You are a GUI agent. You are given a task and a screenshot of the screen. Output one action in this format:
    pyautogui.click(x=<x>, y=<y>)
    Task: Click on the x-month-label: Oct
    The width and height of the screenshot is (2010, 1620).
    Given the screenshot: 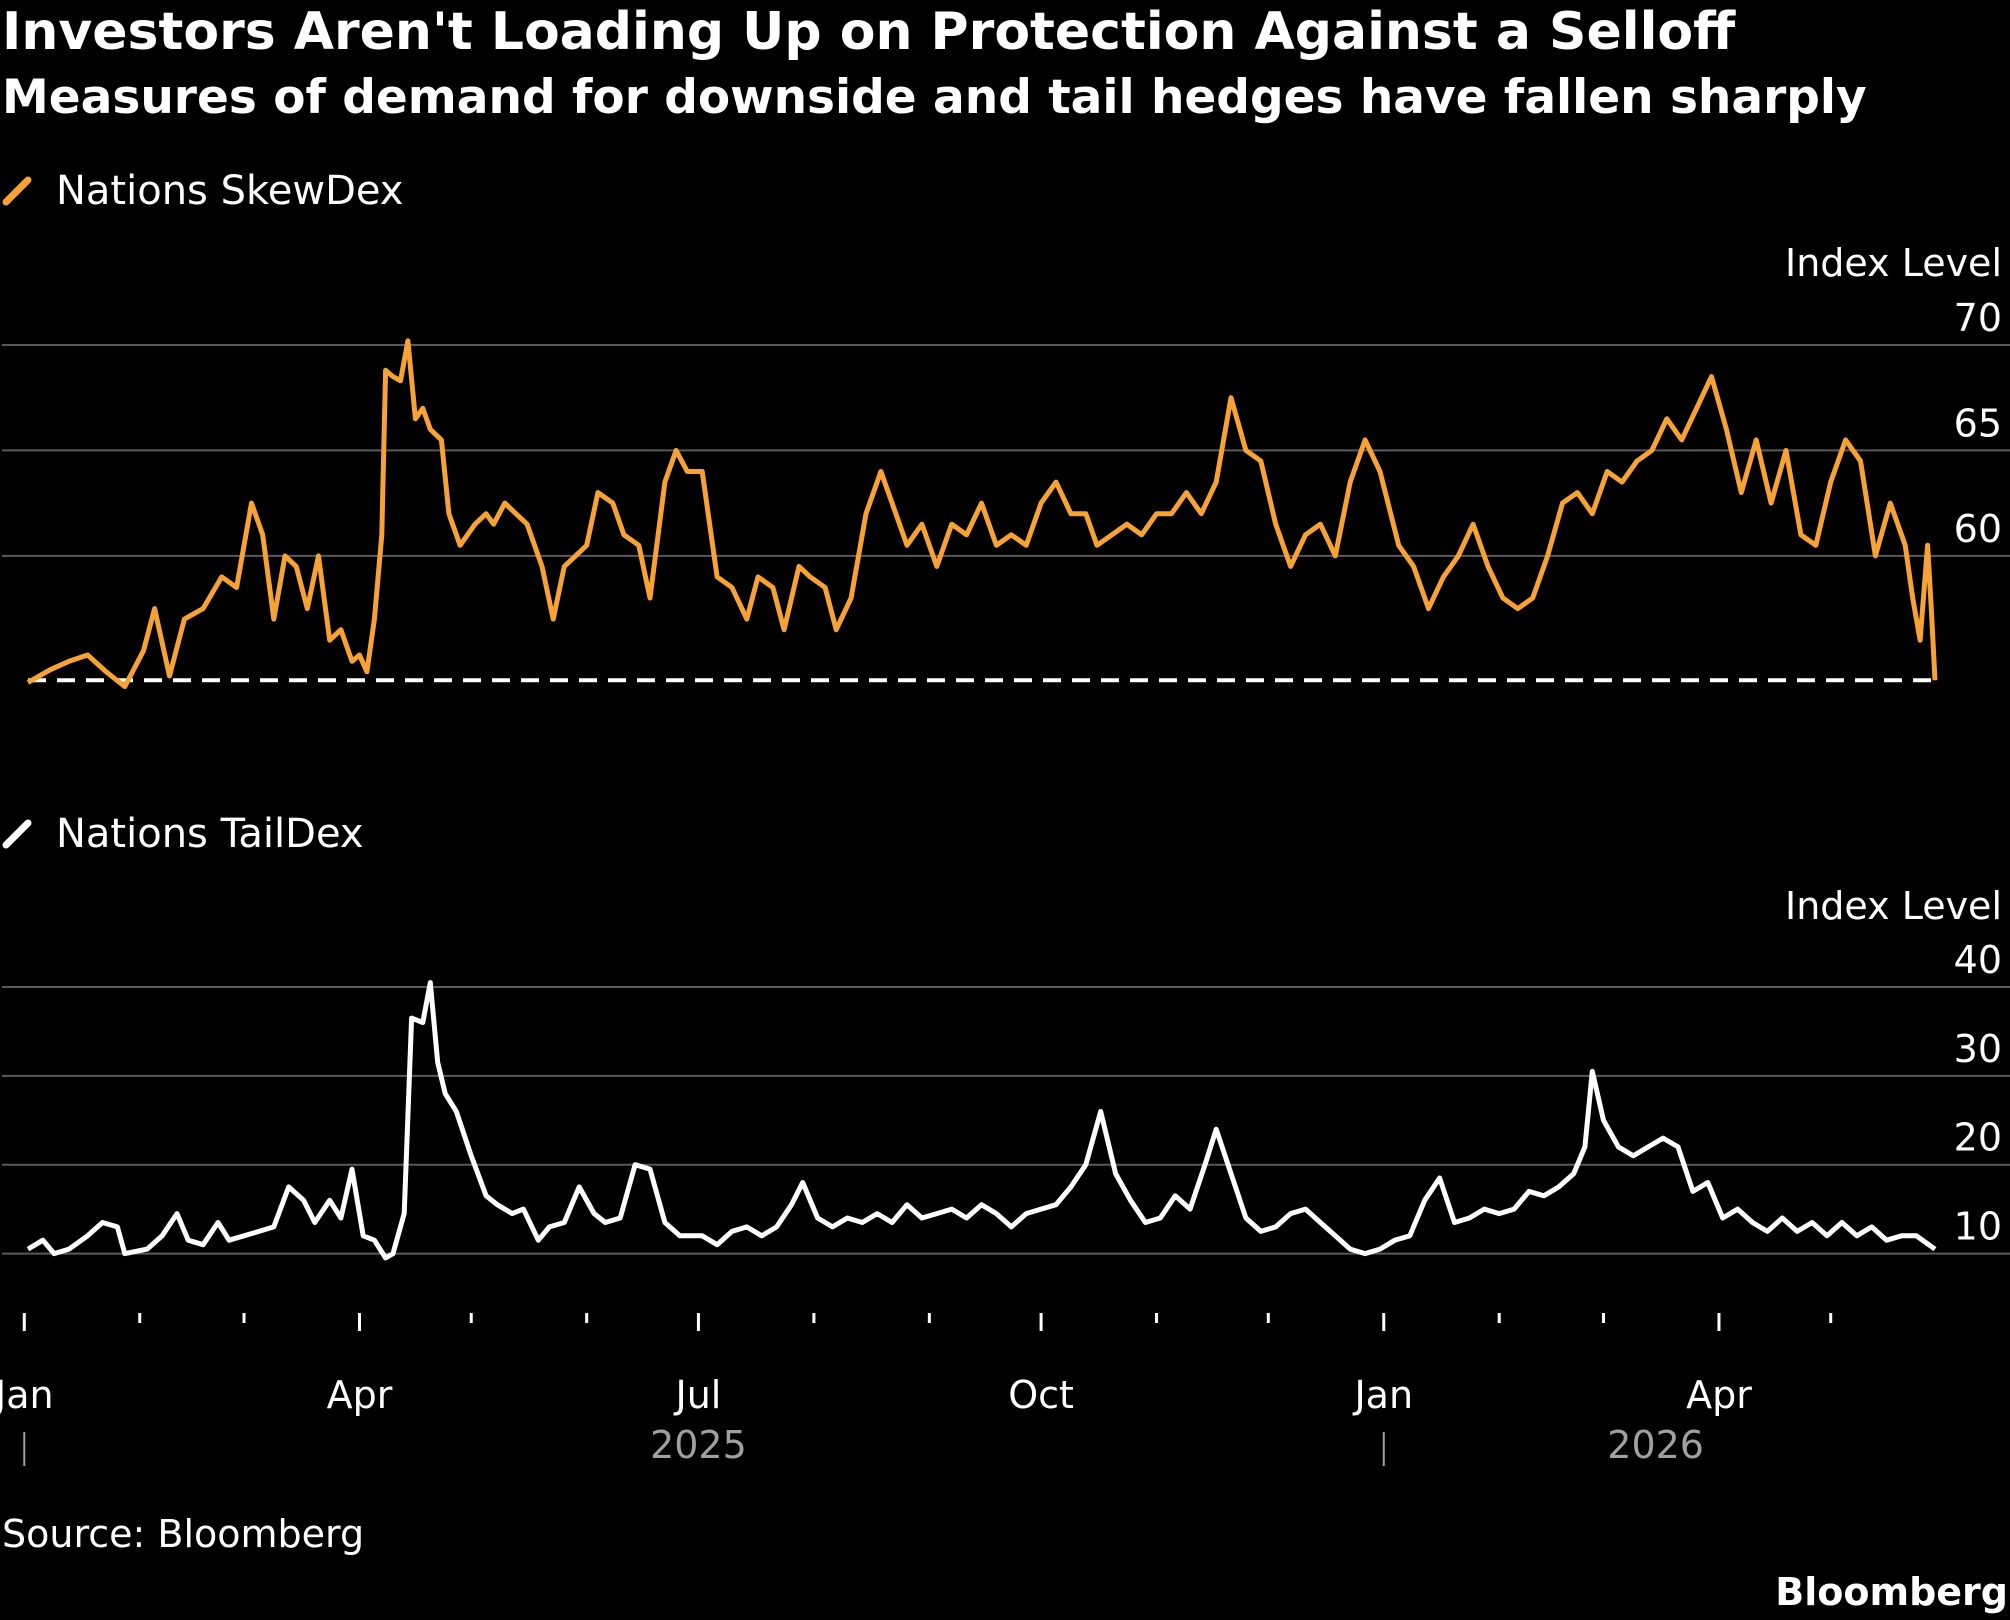 What is the action you would take?
    pyautogui.click(x=1041, y=1395)
    